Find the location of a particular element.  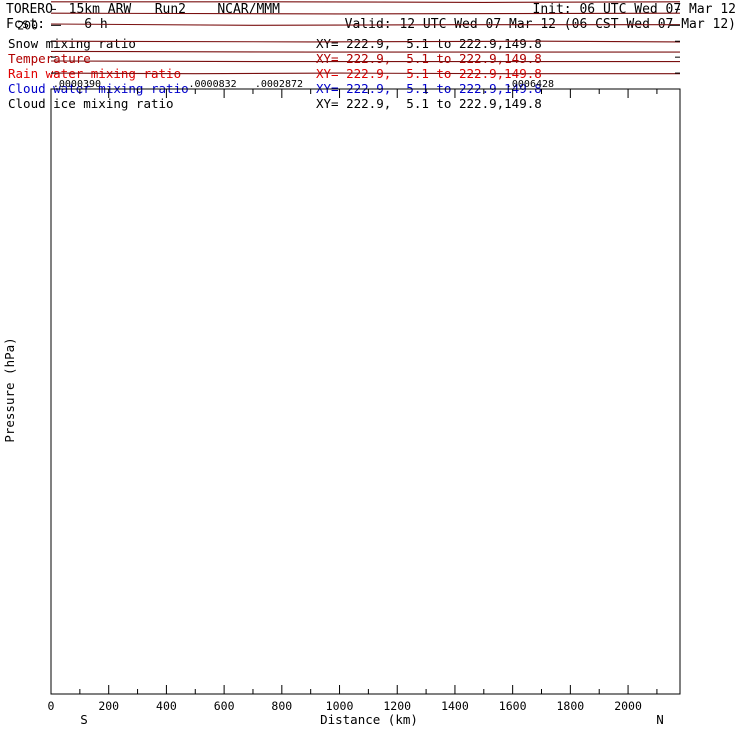

x-end-right-label: N is located at coordinates (660, 719).